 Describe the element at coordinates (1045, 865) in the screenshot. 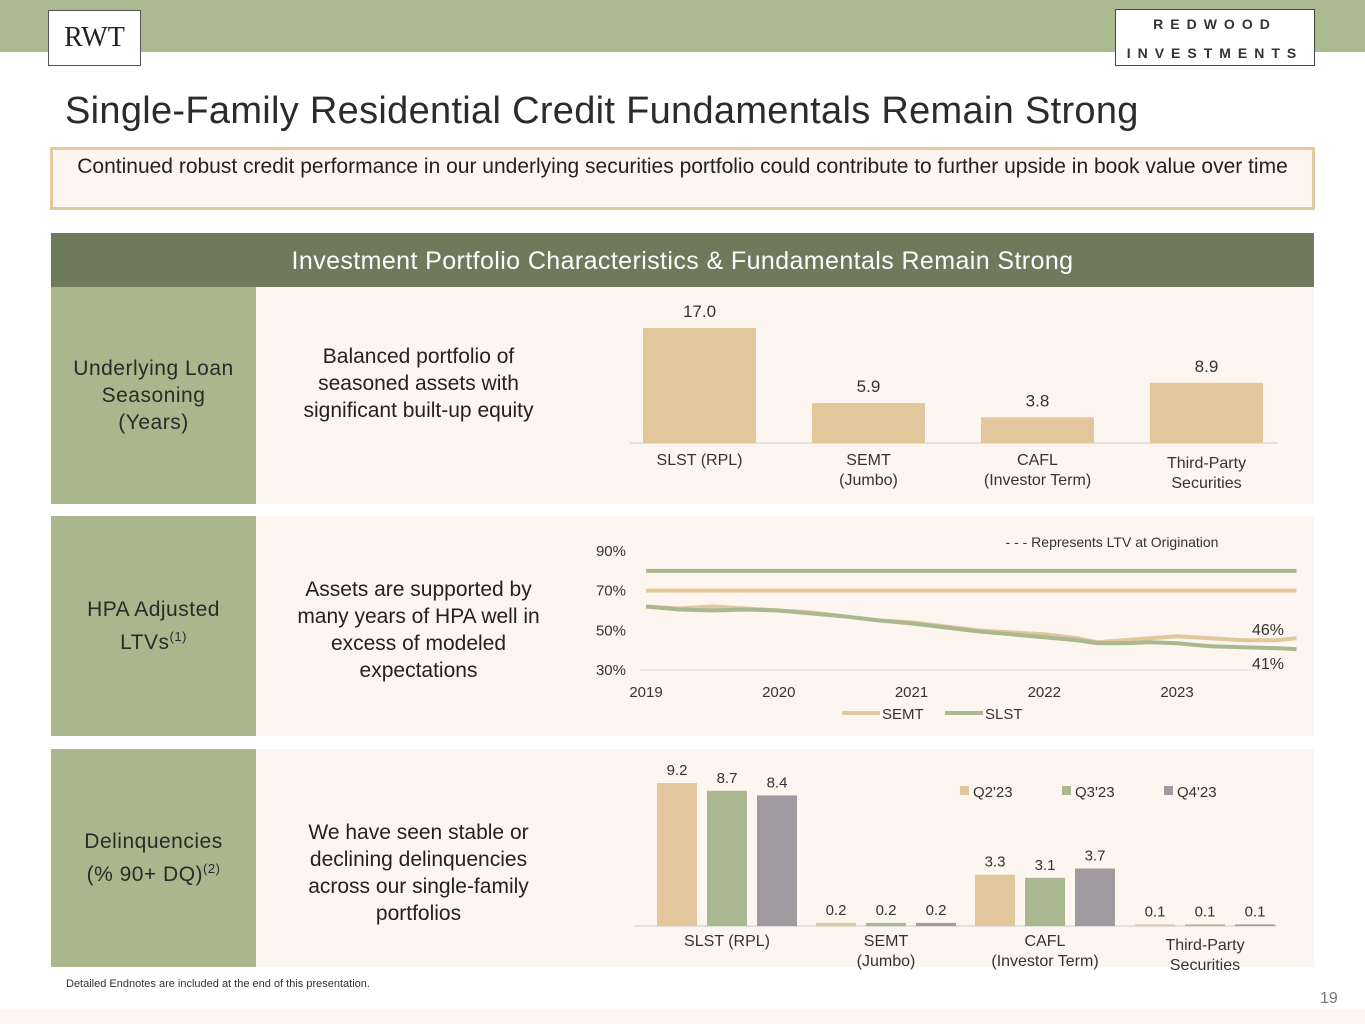

I see `data-label: 3.1` at that location.